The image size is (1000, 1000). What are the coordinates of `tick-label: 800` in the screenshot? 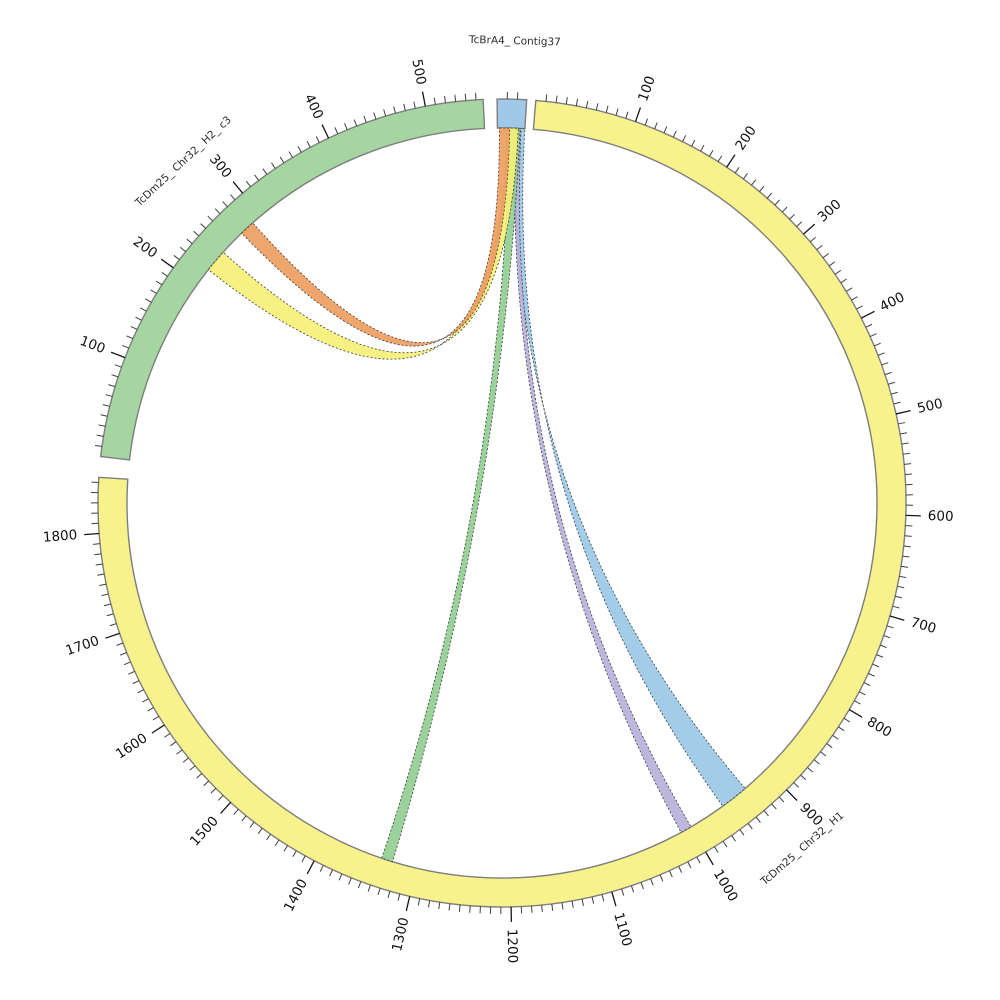 It's located at (879, 727).